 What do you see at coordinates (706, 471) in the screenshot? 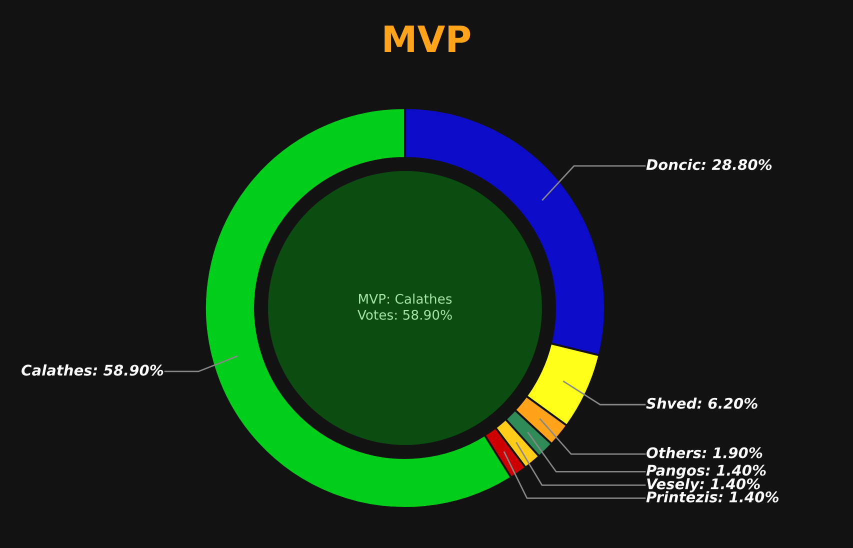
I see `slice-label: Pangos: 1.40%` at bounding box center [706, 471].